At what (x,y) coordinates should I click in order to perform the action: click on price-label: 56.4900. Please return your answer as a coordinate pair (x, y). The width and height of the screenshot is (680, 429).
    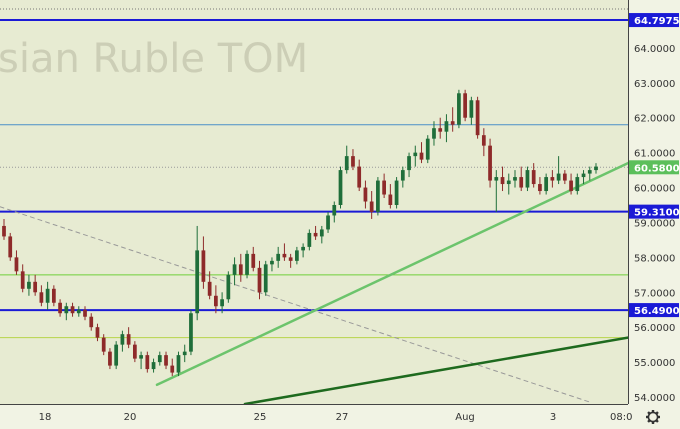
    Looking at the image, I should click on (654, 310).